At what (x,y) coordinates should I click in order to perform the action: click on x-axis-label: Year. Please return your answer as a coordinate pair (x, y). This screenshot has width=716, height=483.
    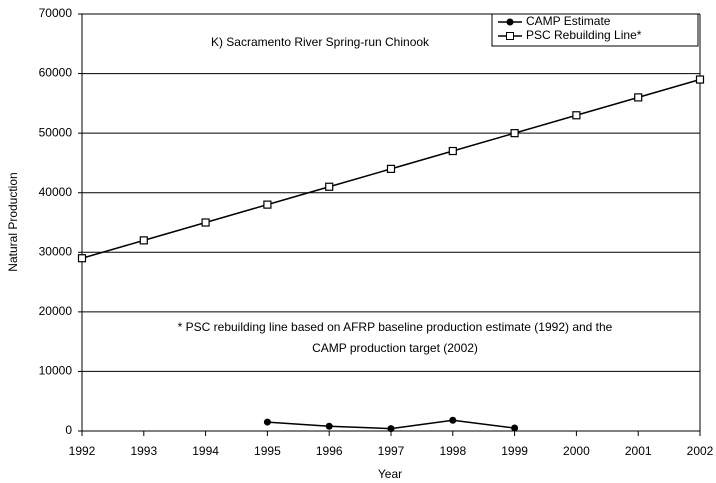
    Looking at the image, I should click on (390, 474).